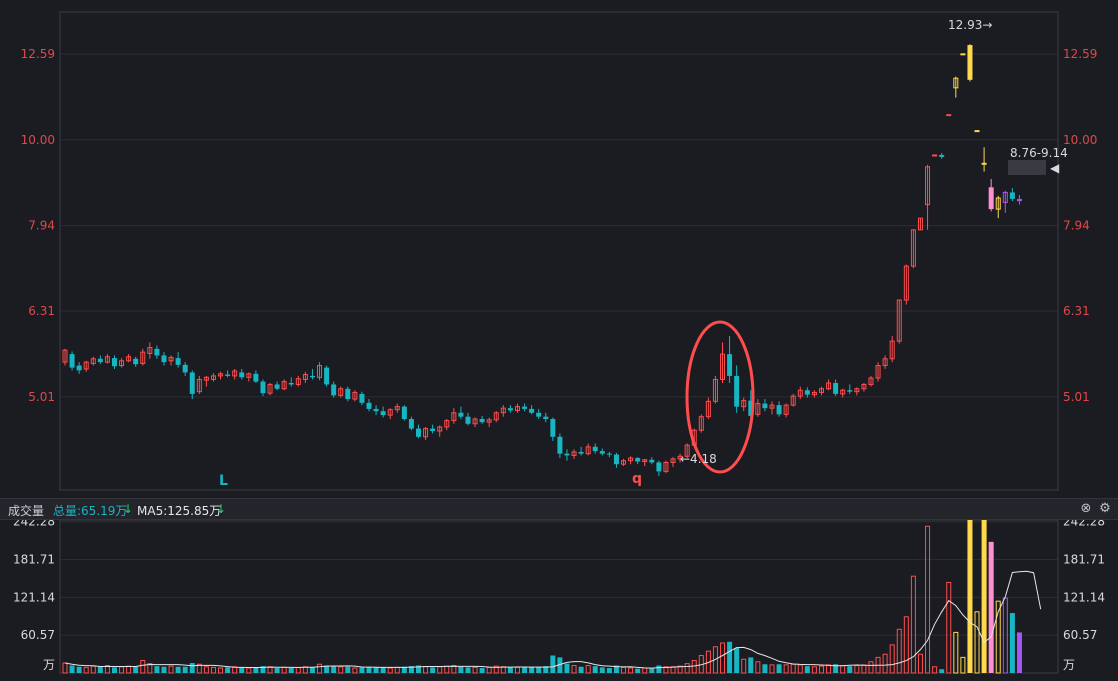  Describe the element at coordinates (34, 560) in the screenshot. I see `volume-tick-left: 181.71` at that location.